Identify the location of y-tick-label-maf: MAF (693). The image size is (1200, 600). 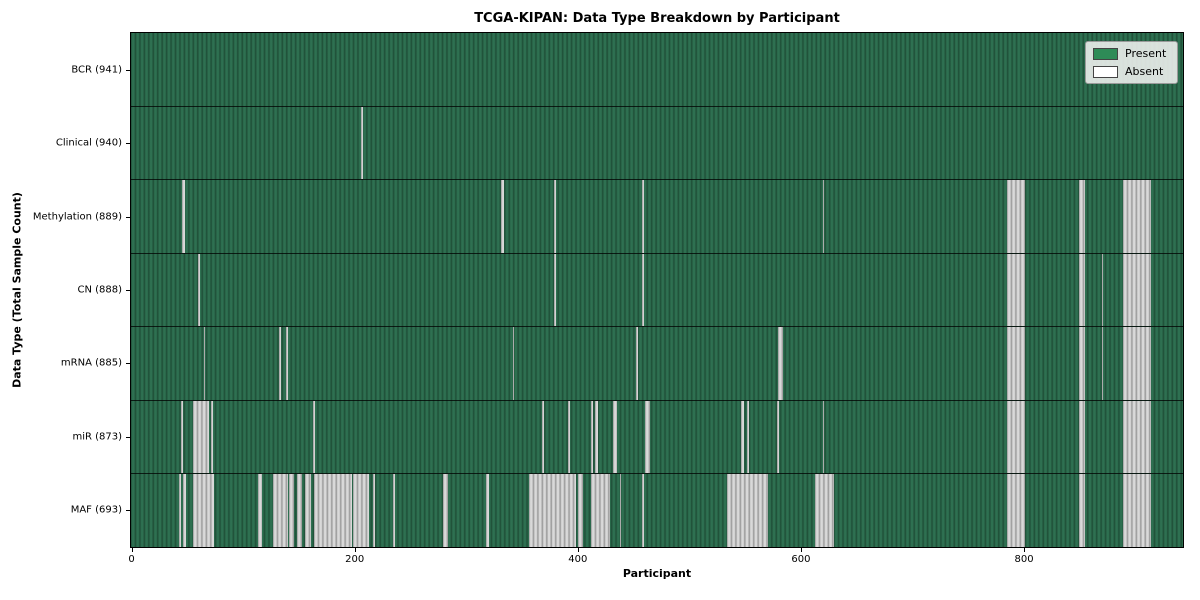
(96, 510).